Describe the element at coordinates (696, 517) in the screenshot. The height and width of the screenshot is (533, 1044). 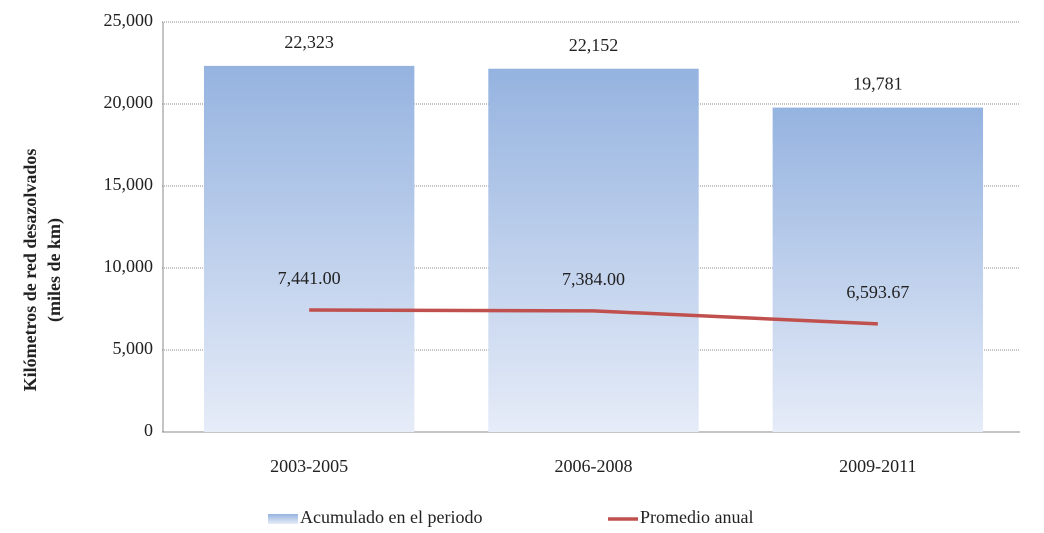
I see `legend-label: Promedio anual` at that location.